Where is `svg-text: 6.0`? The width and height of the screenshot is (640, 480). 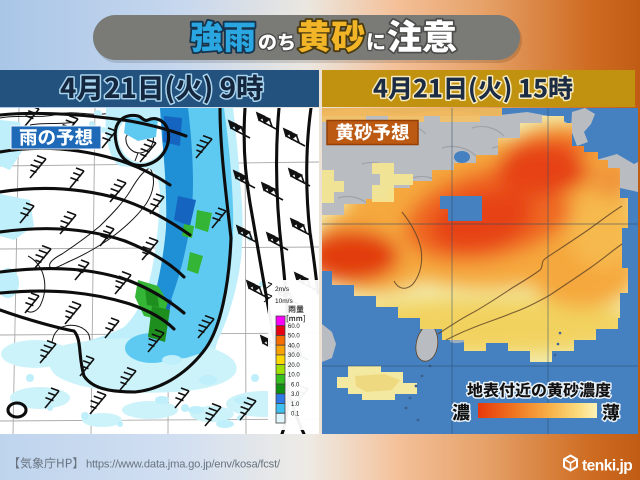 svg-text: 6.0 is located at coordinates (295, 385).